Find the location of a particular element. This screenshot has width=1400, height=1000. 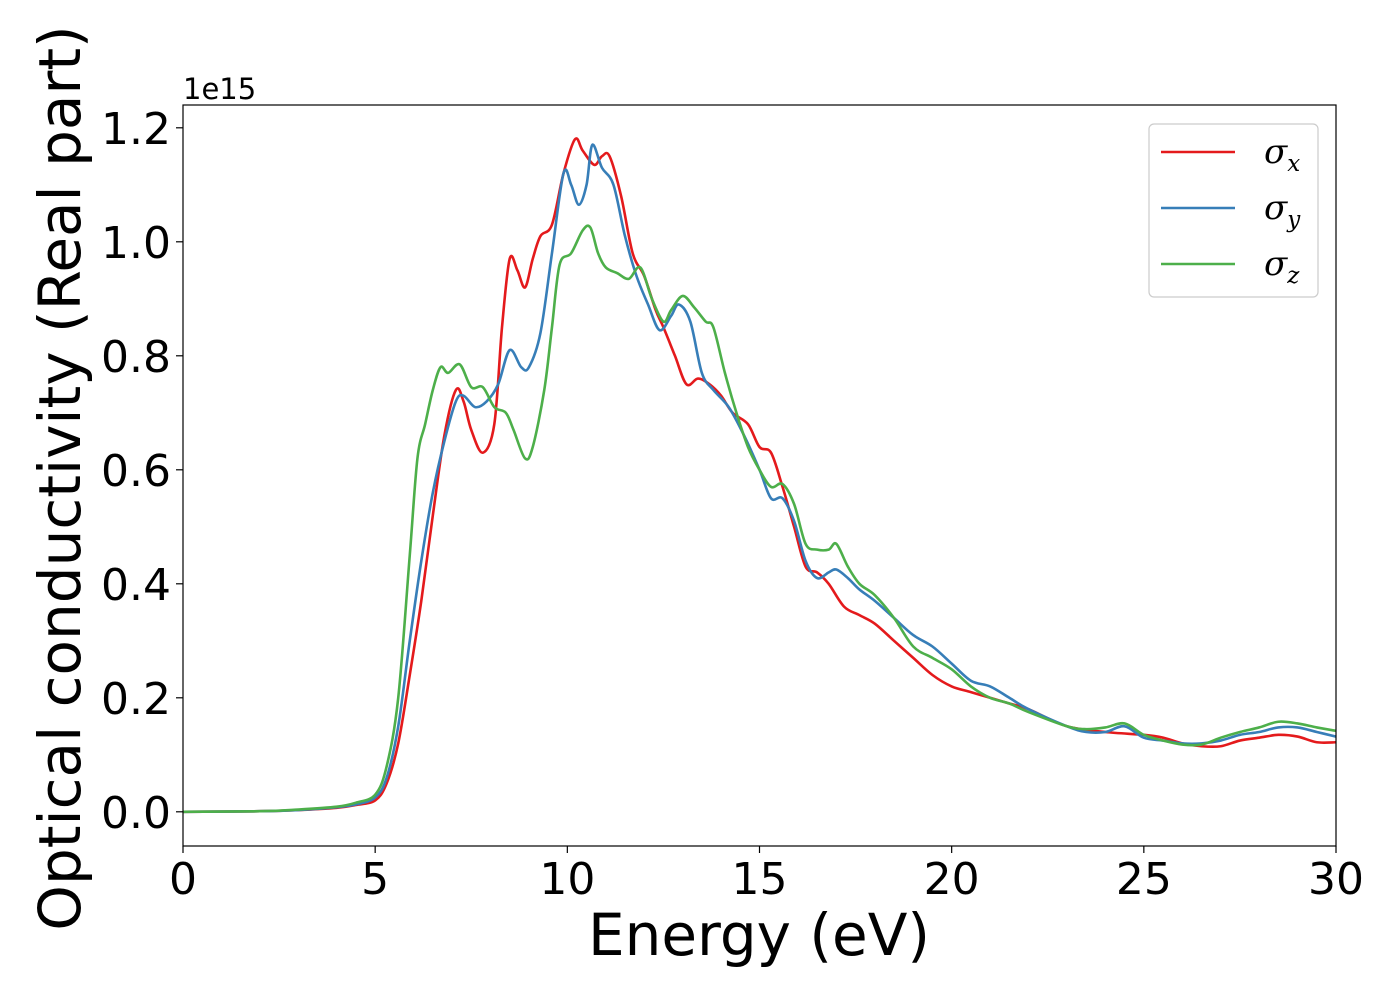

legend-label: σx is located at coordinates (1282, 154).